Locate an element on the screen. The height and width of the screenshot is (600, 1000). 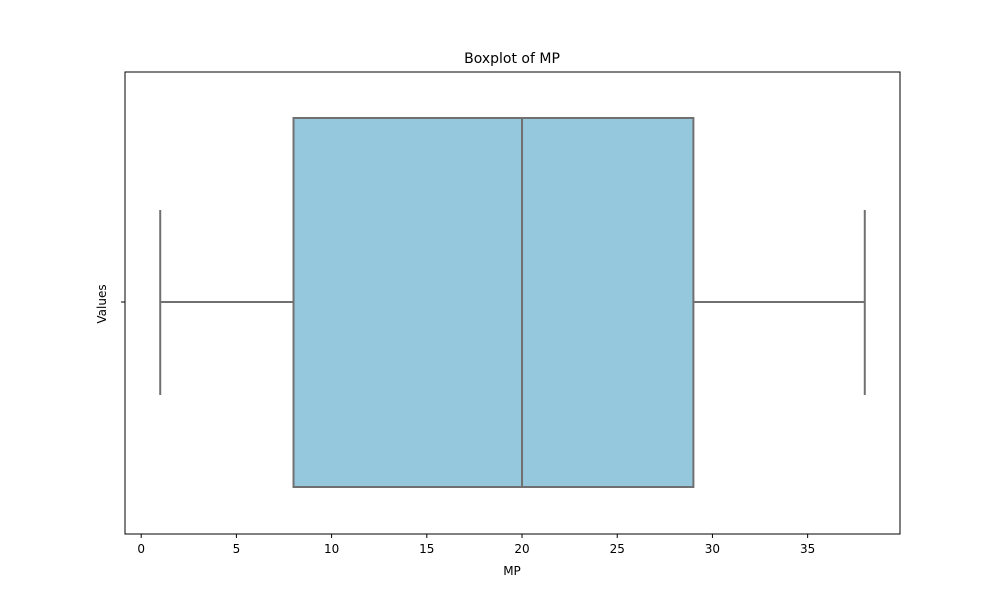
x-tick-label: 15 is located at coordinates (426, 549).